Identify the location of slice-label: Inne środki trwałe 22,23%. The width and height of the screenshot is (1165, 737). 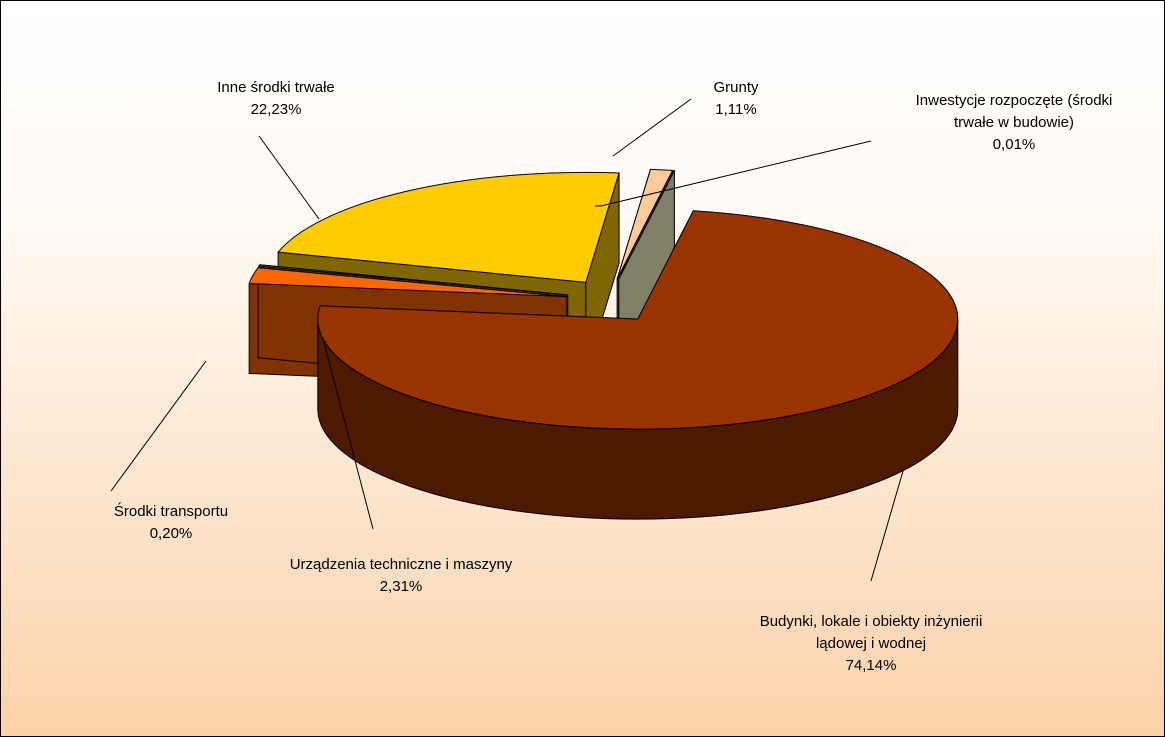
(276, 99).